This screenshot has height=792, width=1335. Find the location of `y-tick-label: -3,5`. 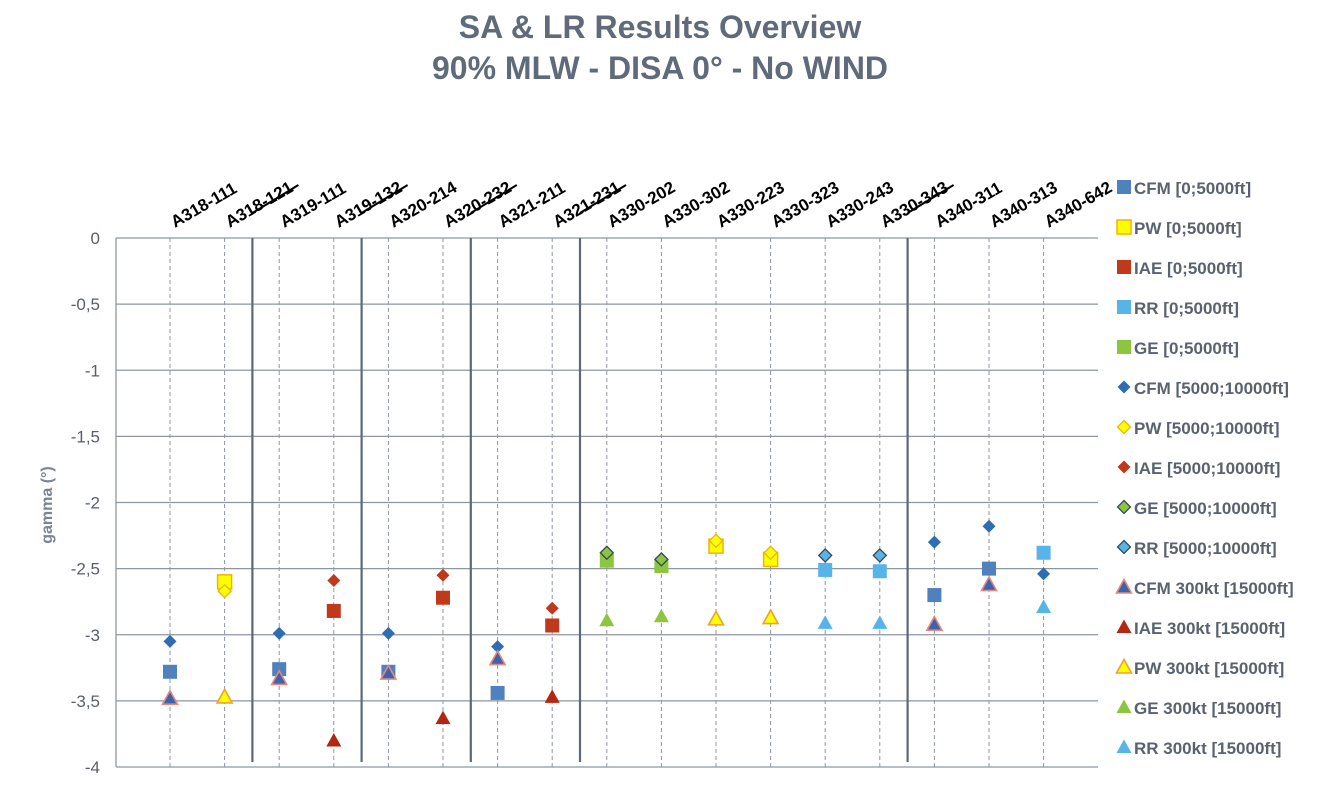

y-tick-label: -3,5 is located at coordinates (85, 701).